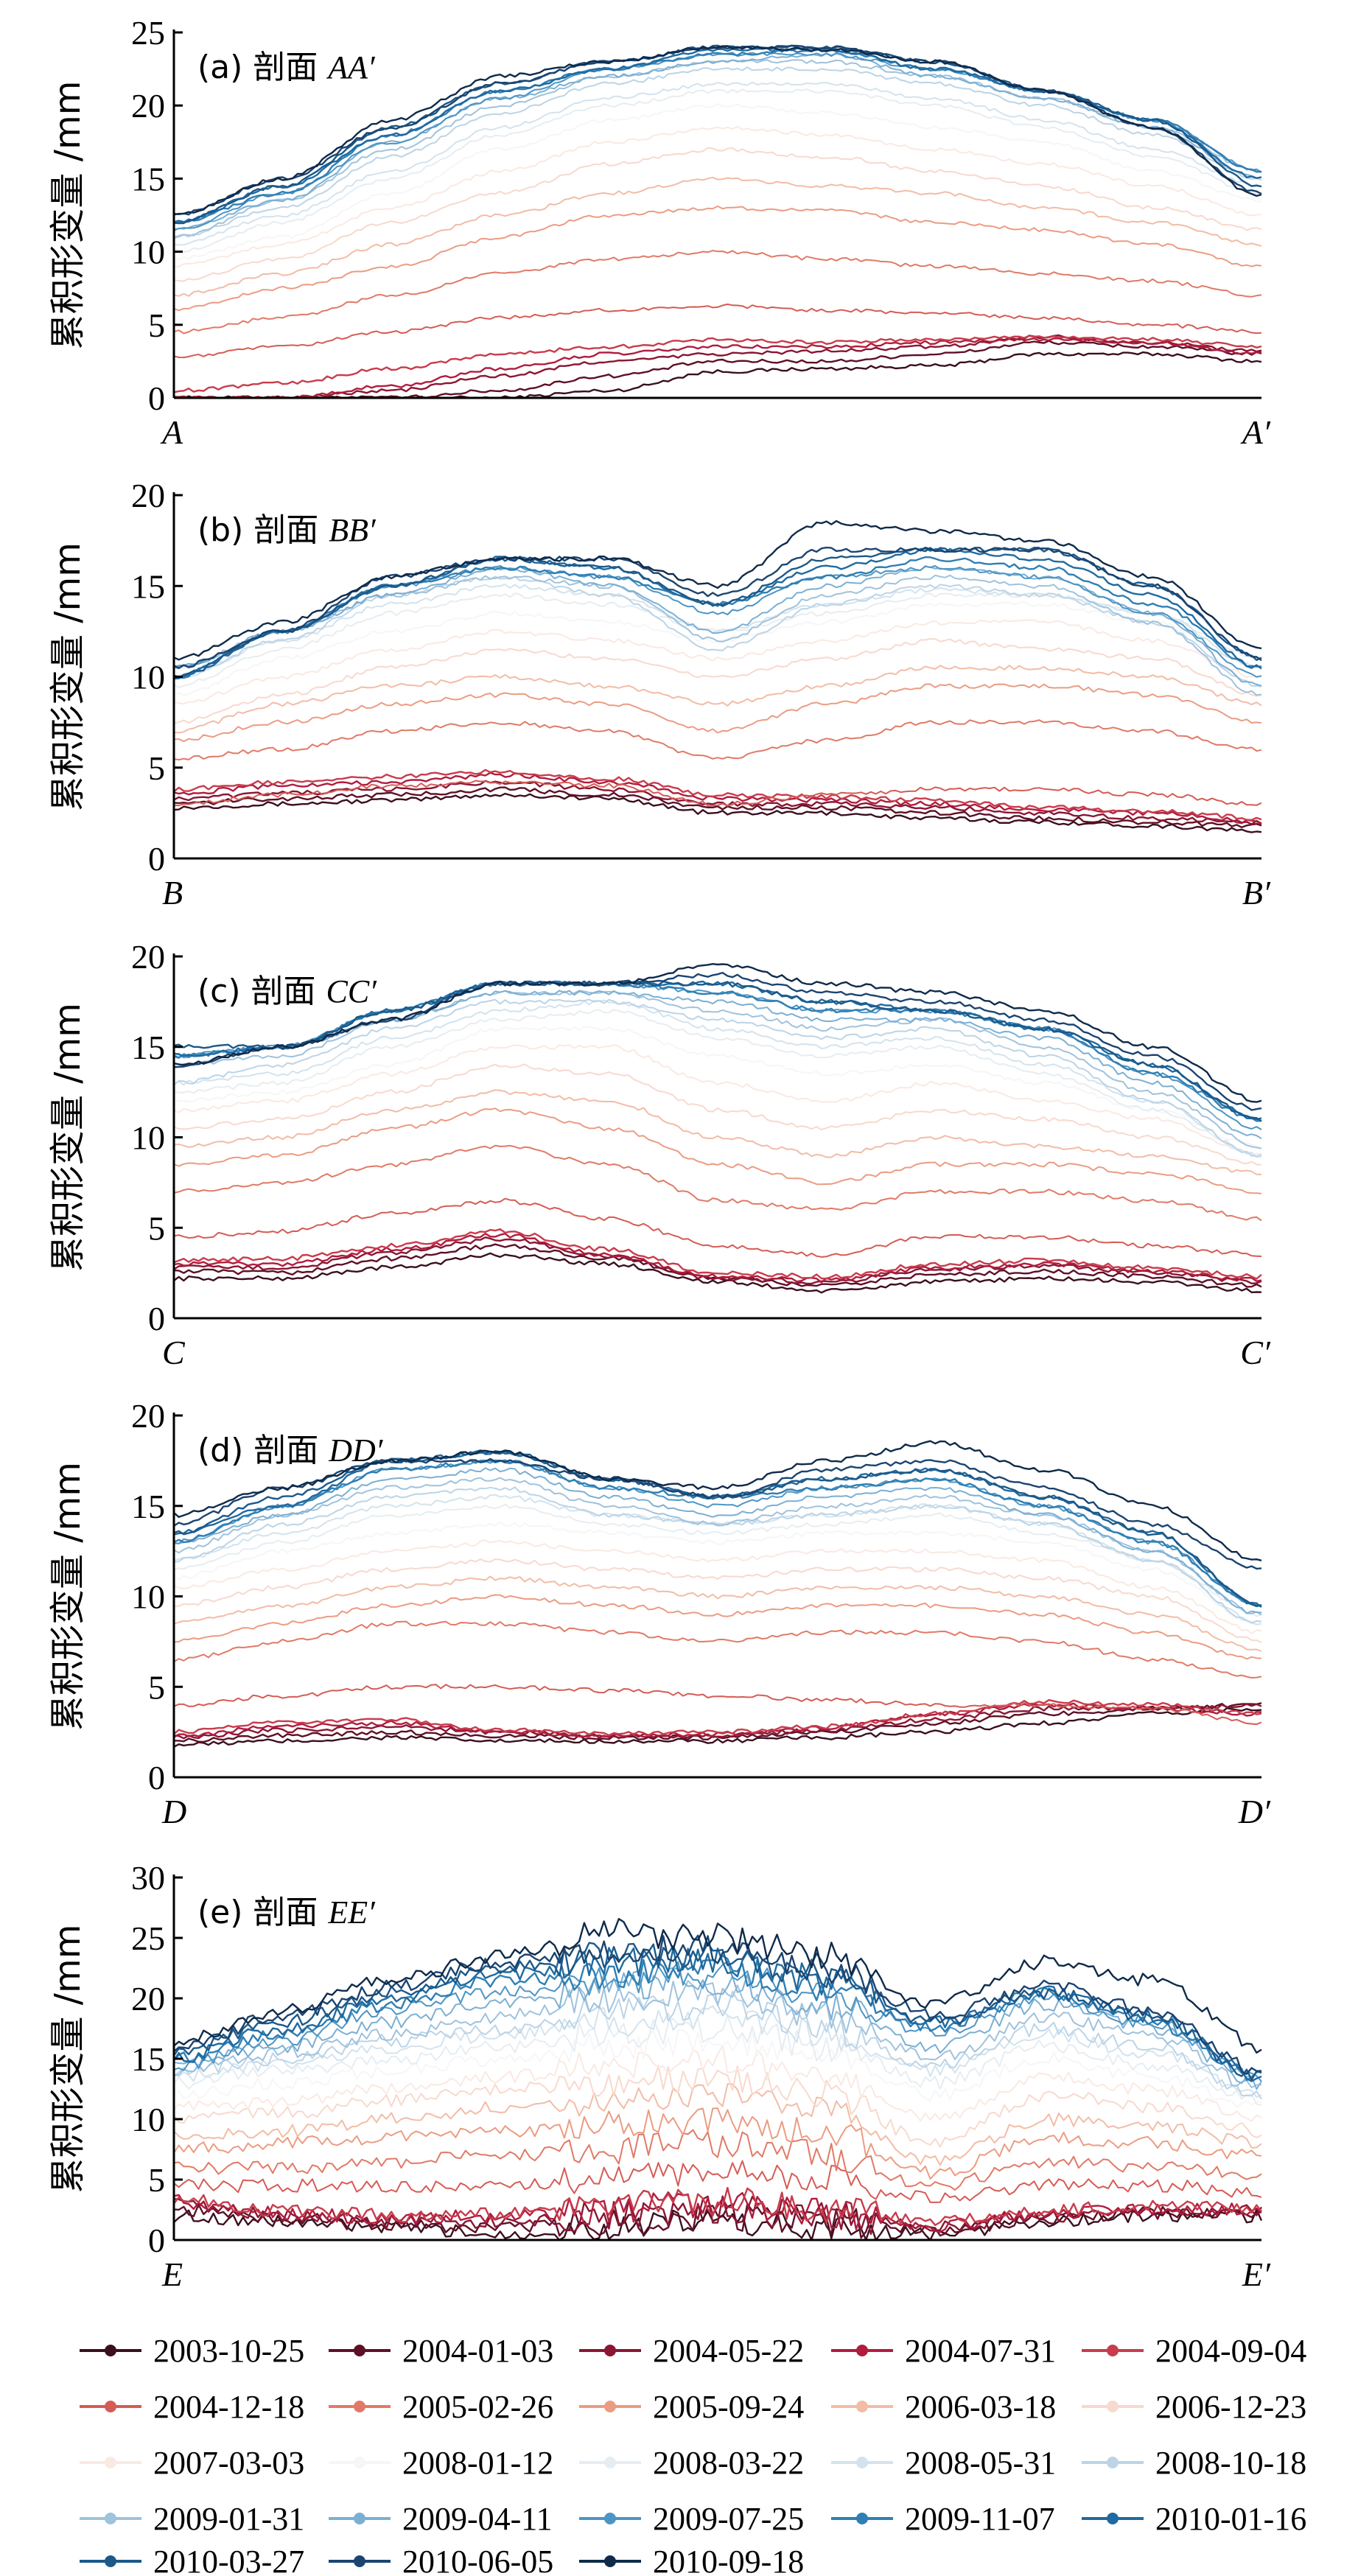  Describe the element at coordinates (148, 33) in the screenshot. I see `y-tick-label: 25` at that location.